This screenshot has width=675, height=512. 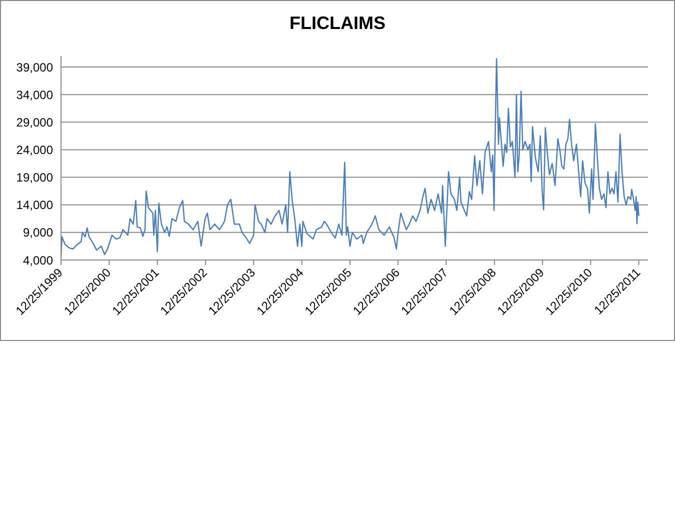 What do you see at coordinates (35, 122) in the screenshot?
I see `y-tick-label: 29,000` at bounding box center [35, 122].